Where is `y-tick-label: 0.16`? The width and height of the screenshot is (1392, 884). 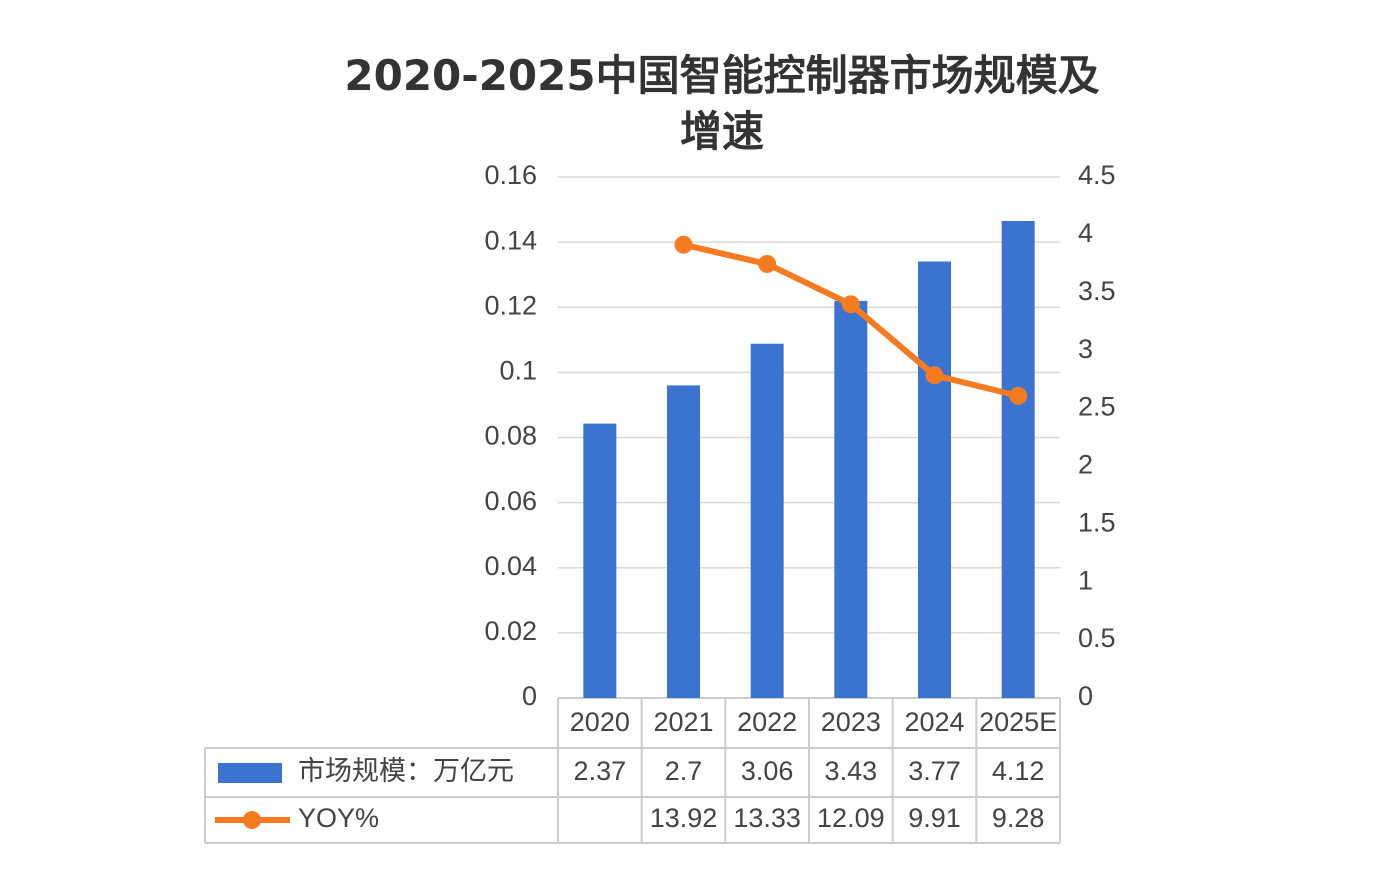
y-tick-label: 0.16 is located at coordinates (510, 175).